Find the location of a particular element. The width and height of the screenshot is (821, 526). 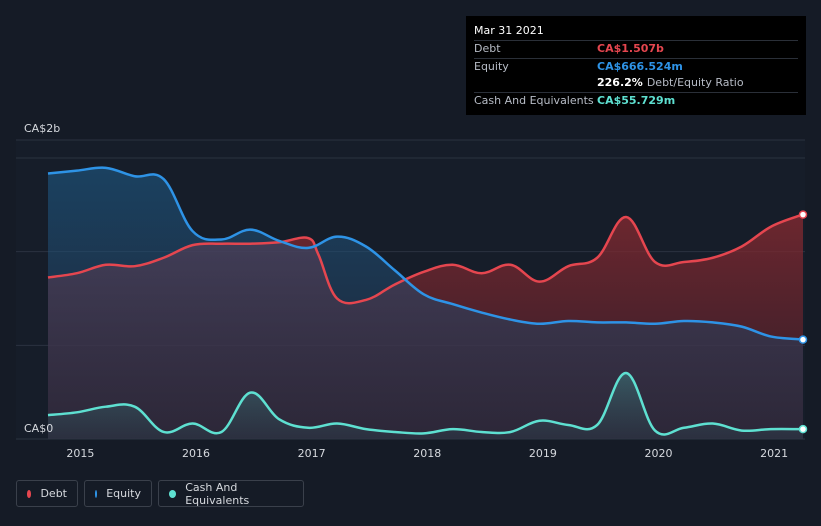

legend-item-cash: Cash And Equivalents is located at coordinates (231, 493).